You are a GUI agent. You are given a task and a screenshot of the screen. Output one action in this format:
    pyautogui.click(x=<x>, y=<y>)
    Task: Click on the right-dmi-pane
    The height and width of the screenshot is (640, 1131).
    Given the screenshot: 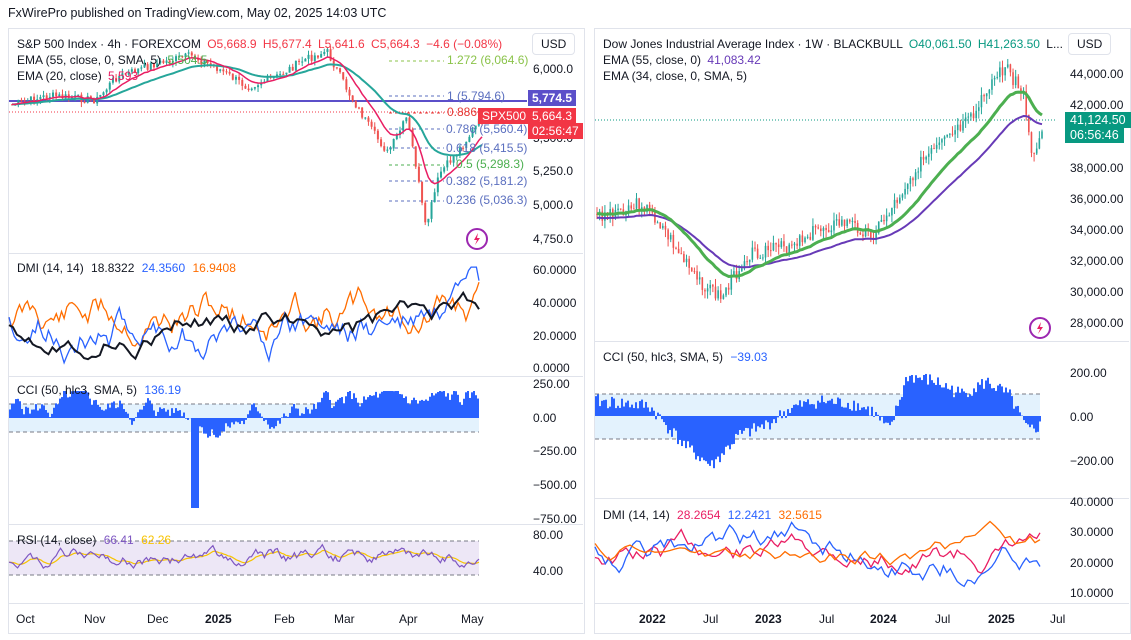 What is the action you would take?
    pyautogui.click(x=824, y=551)
    